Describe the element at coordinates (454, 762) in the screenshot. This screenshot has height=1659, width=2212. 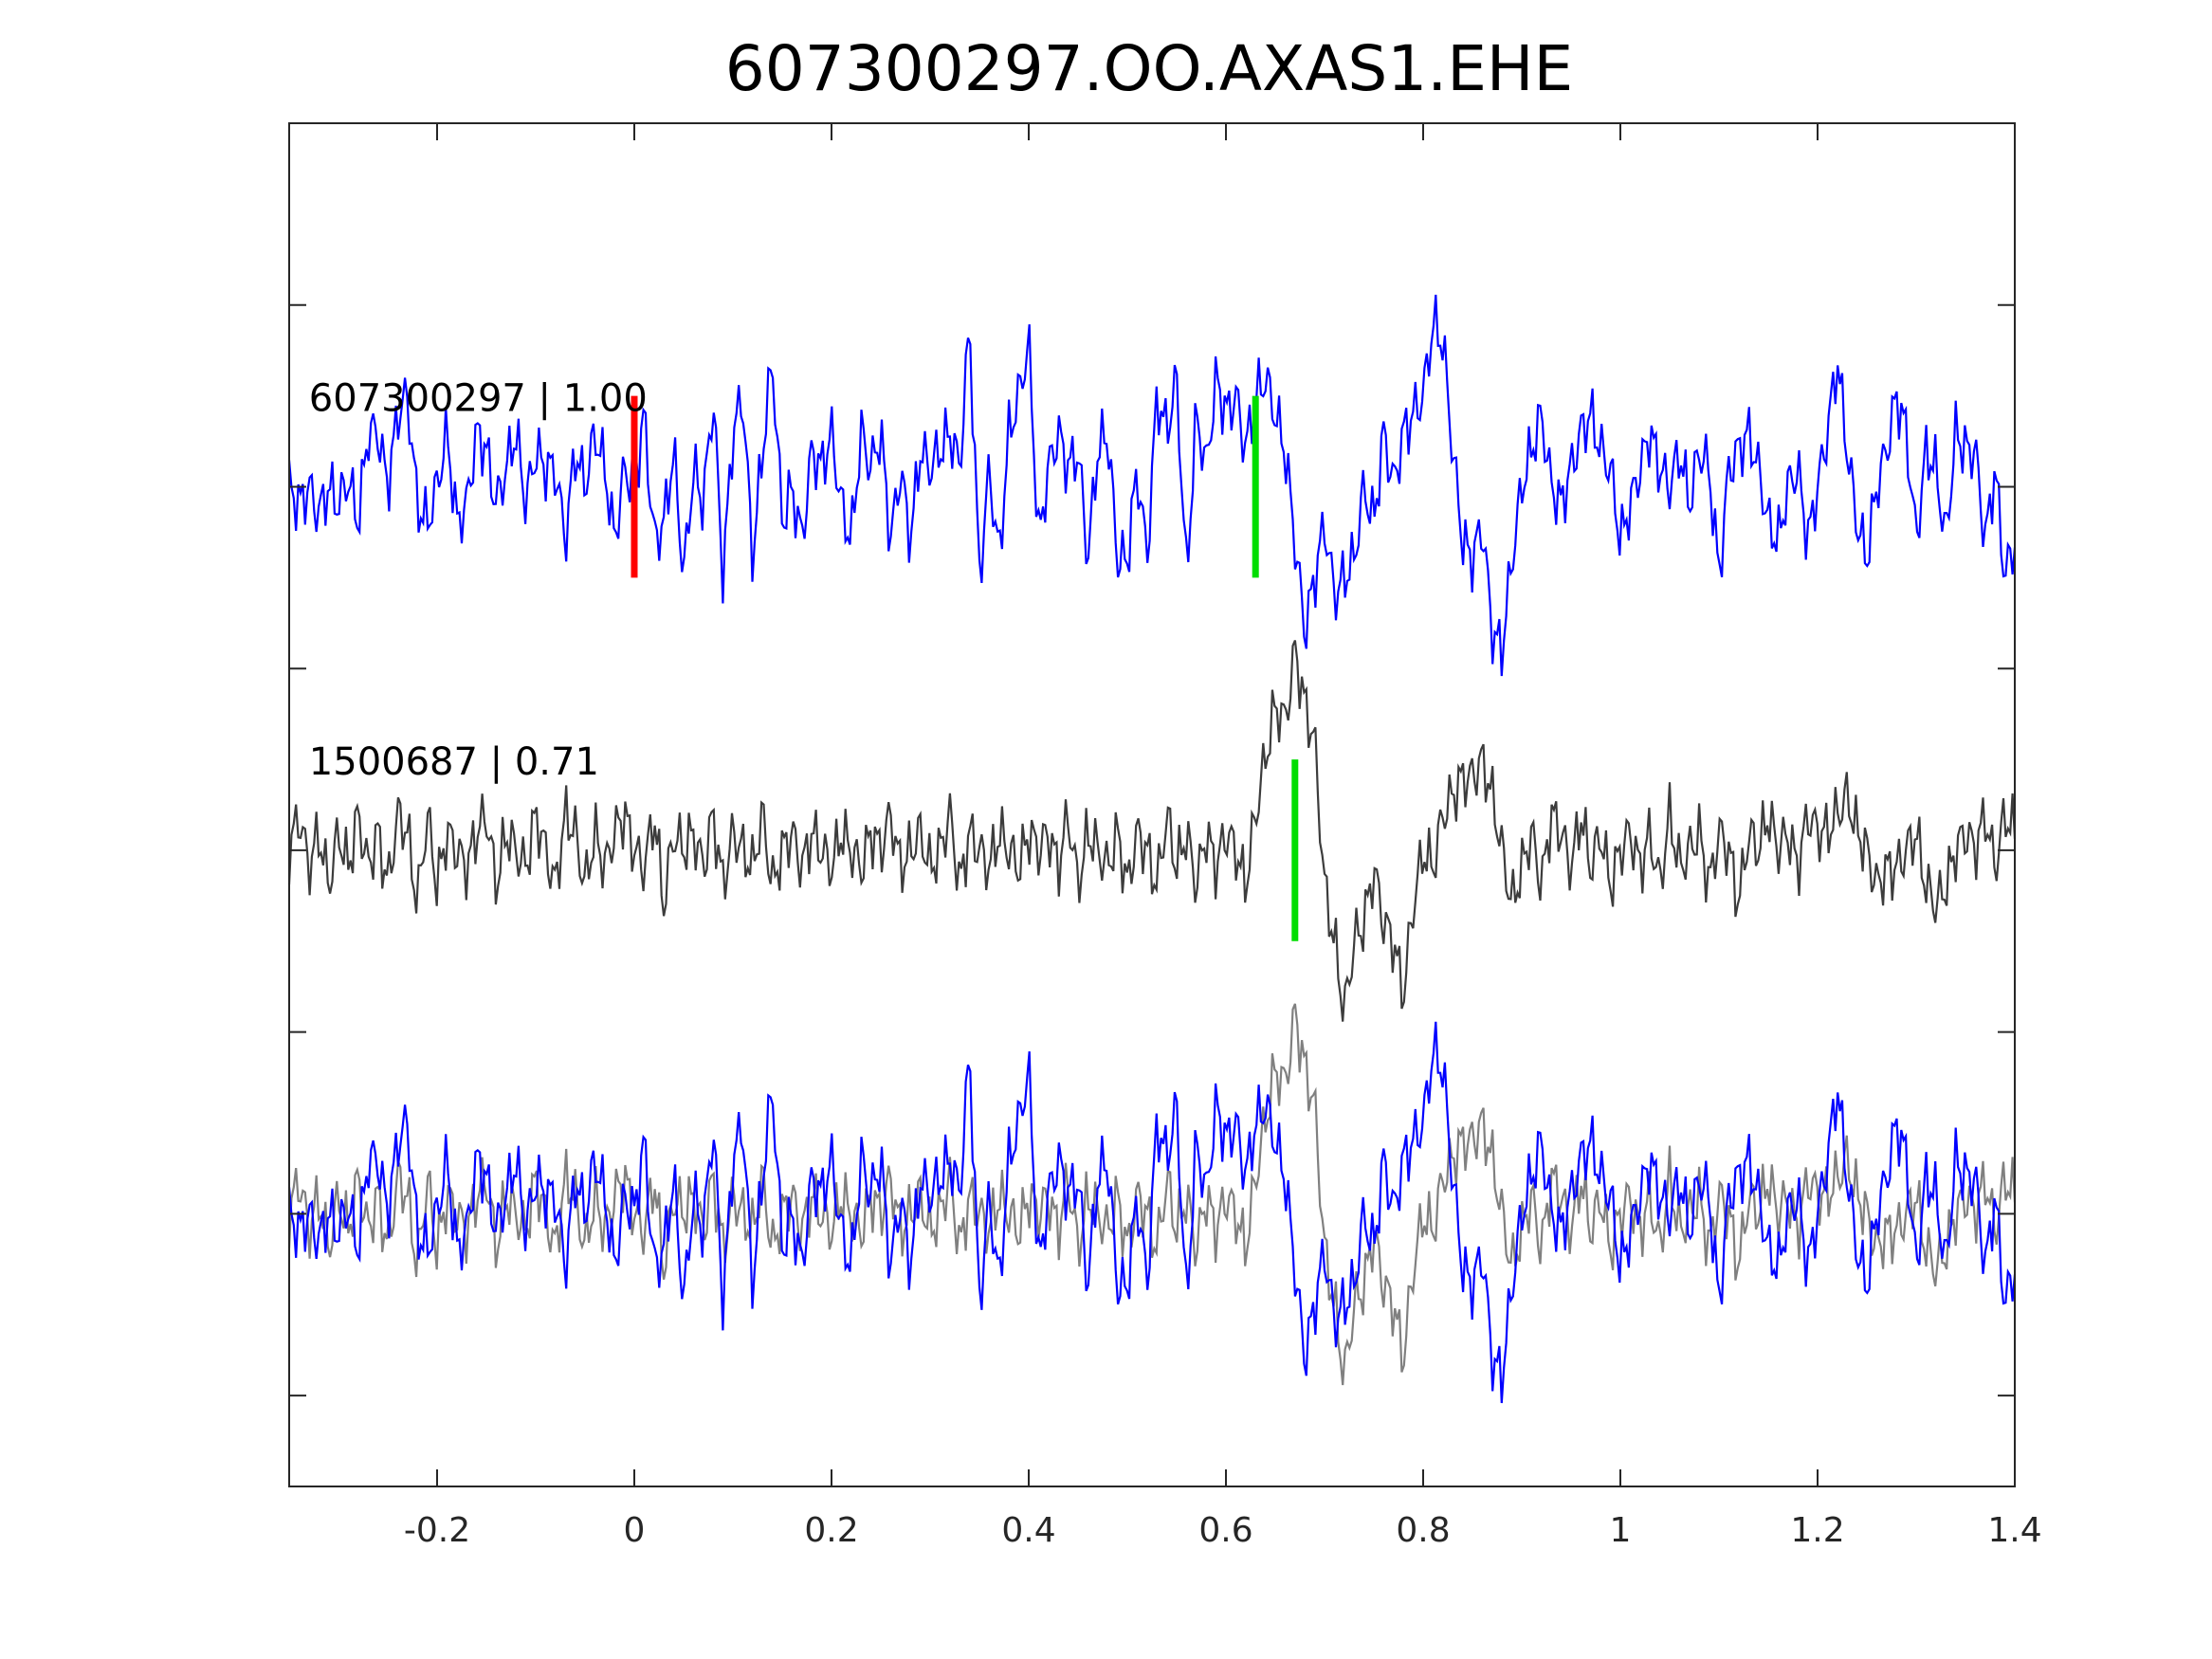
I see `trace-label-2: 1500687 | 0.71` at that location.